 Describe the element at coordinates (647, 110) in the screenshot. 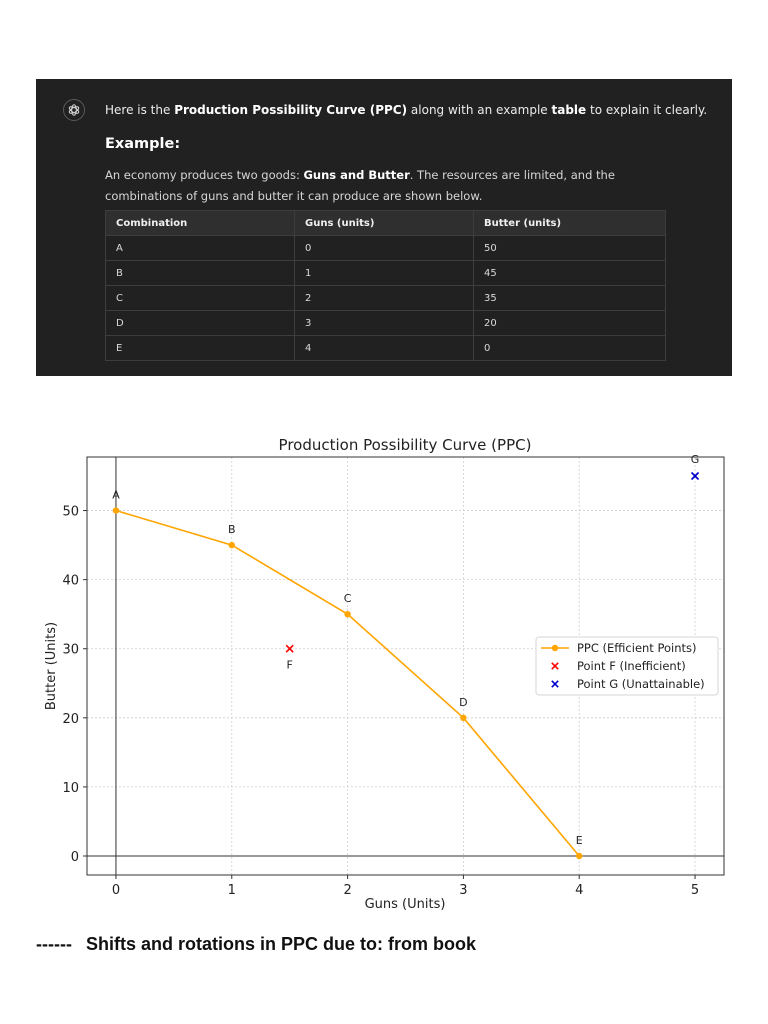

I see `intro-text-3: to explain it clearly.` at that location.